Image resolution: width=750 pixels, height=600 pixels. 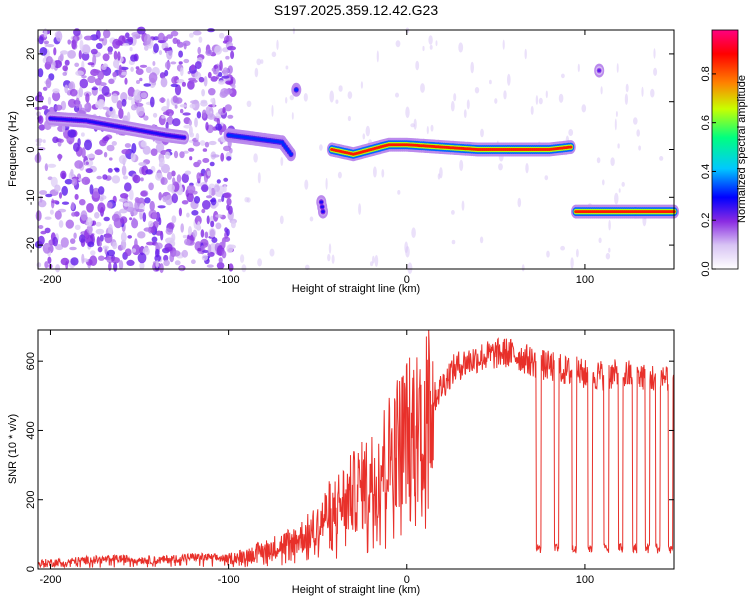 I want to click on spectrogram-y-tick-label: -10, so click(x=31, y=197).